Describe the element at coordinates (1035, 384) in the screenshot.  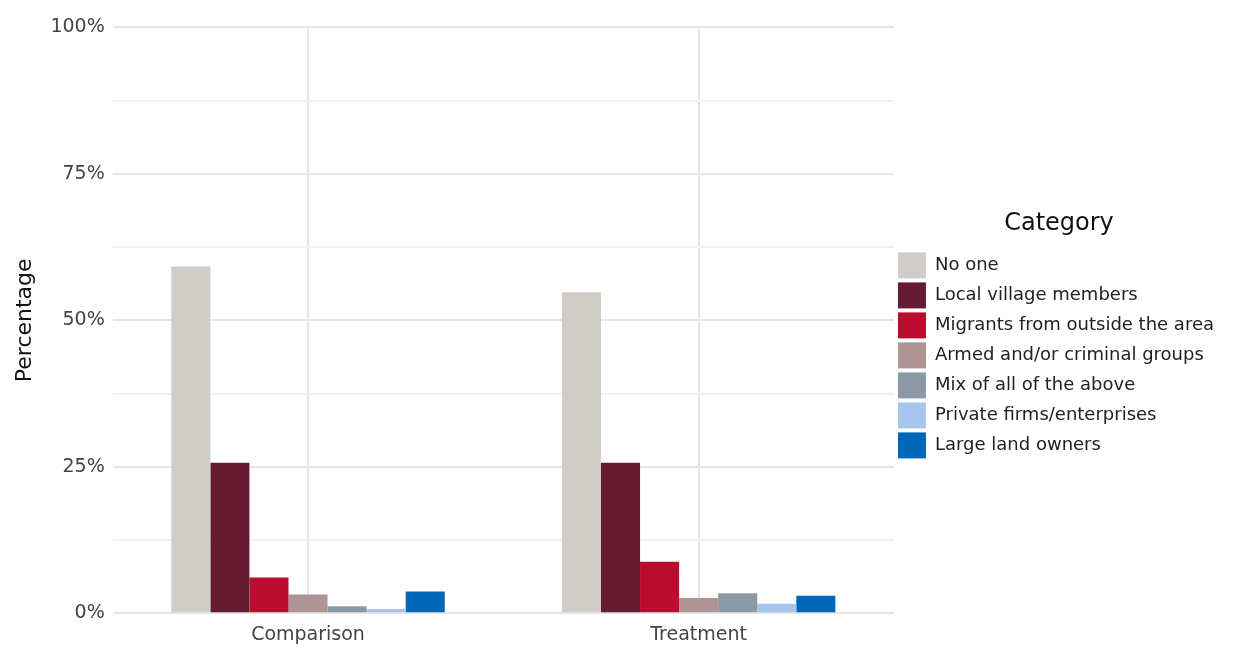
I see `legend-label: Mix of all of the above` at that location.